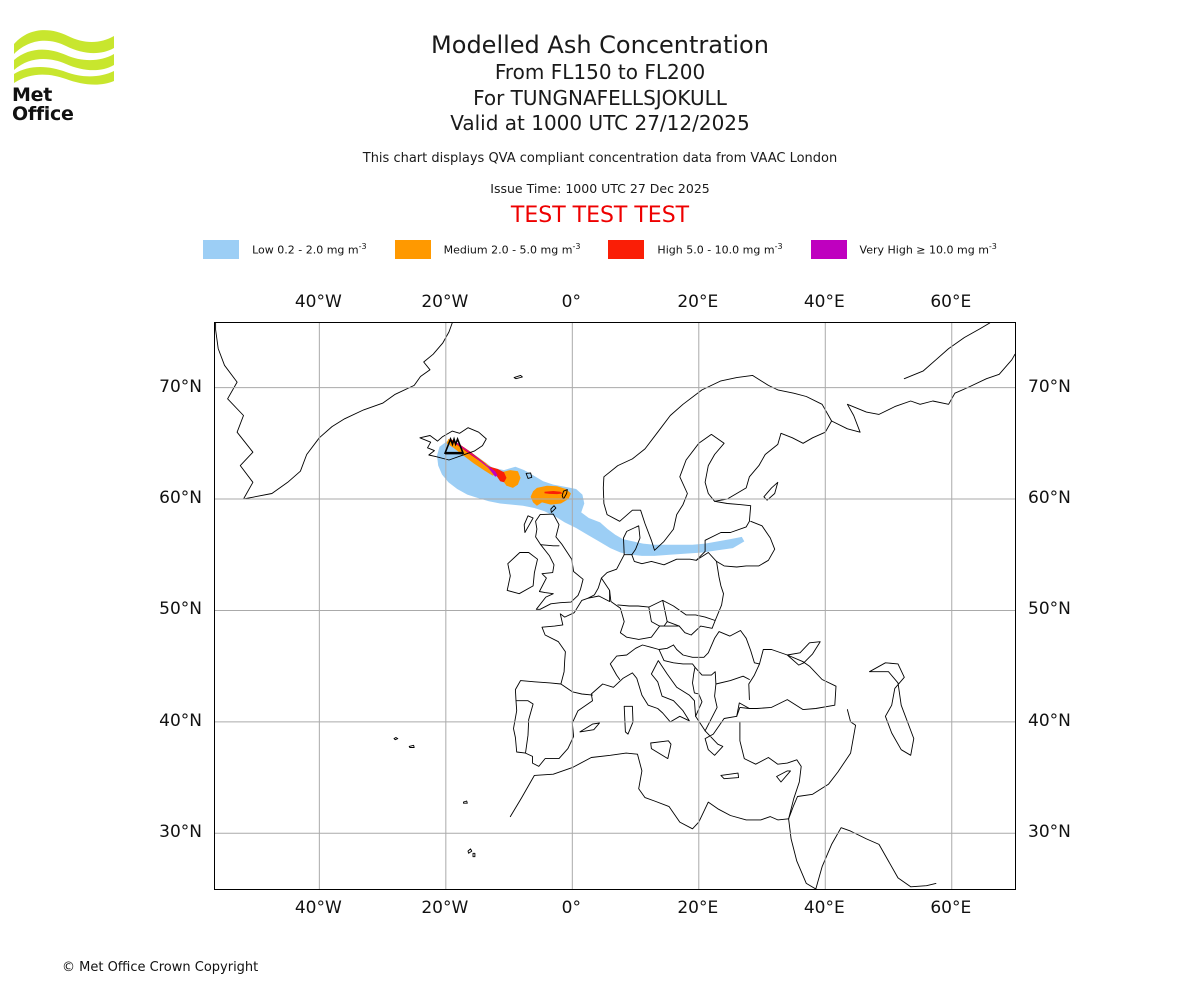 The image size is (1200, 1000). What do you see at coordinates (600, 123) in the screenshot?
I see `valid-time-subtitle: Valid at 1000 UTC 27/12/2025` at bounding box center [600, 123].